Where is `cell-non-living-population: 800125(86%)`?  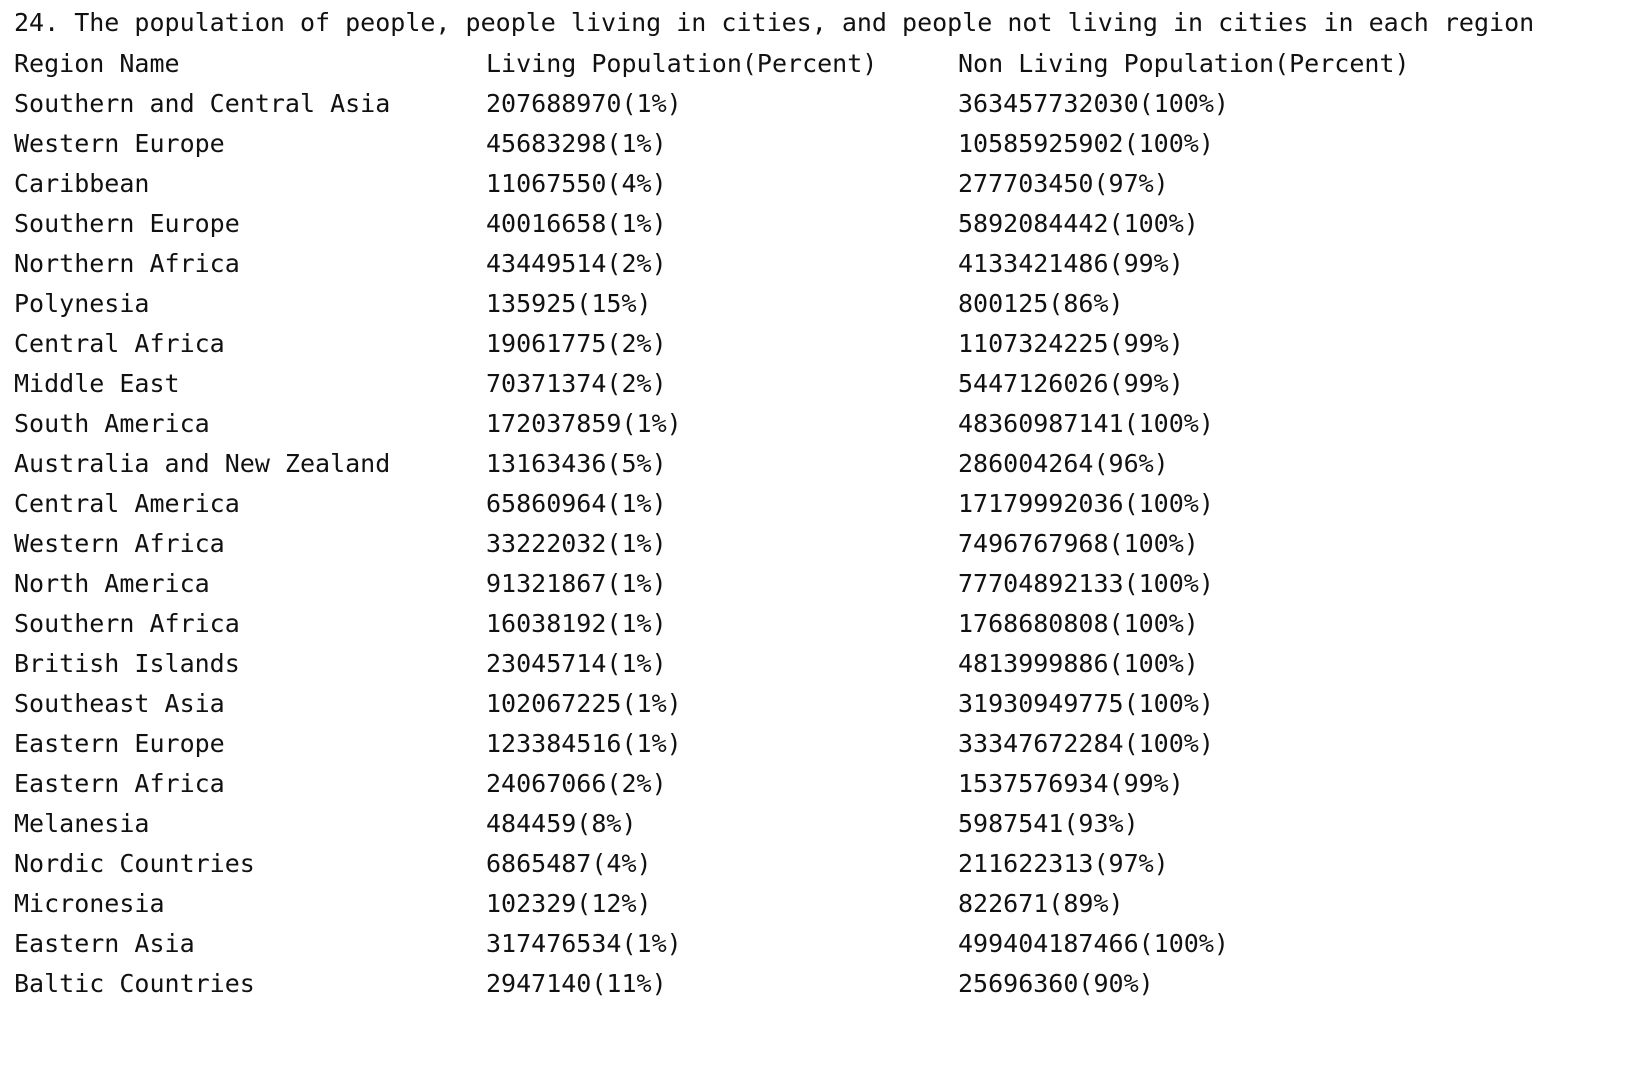
cell-non-living-population: 800125(86%) is located at coordinates (1041, 303).